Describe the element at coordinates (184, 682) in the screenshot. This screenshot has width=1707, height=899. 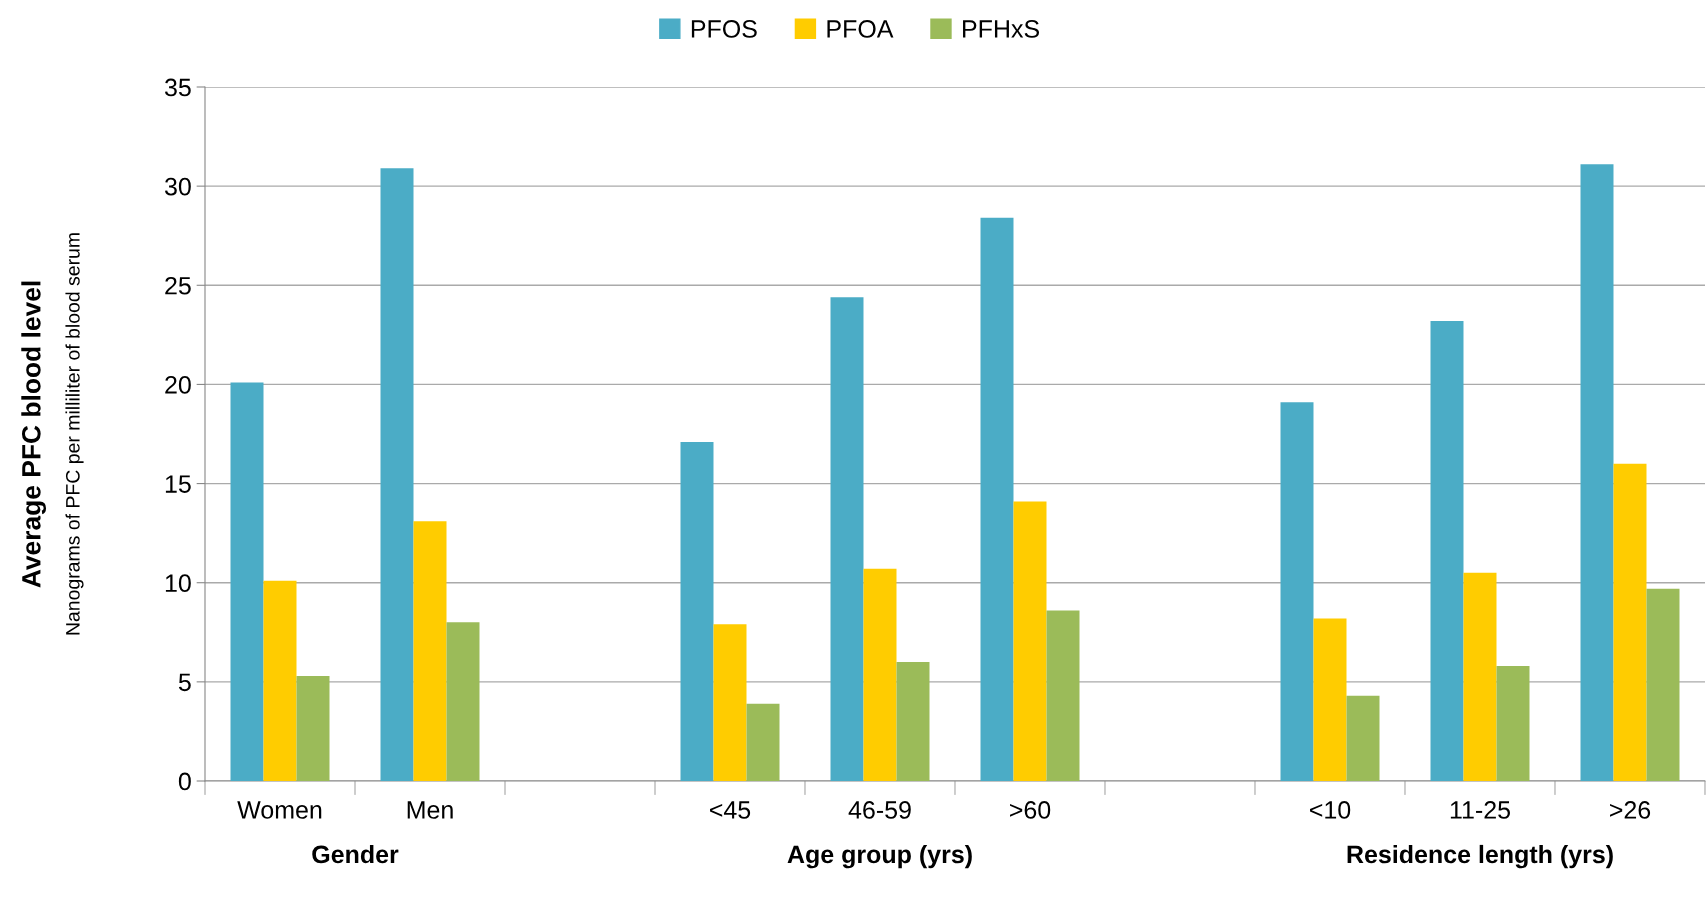
I see `y-tick-label: 5` at that location.